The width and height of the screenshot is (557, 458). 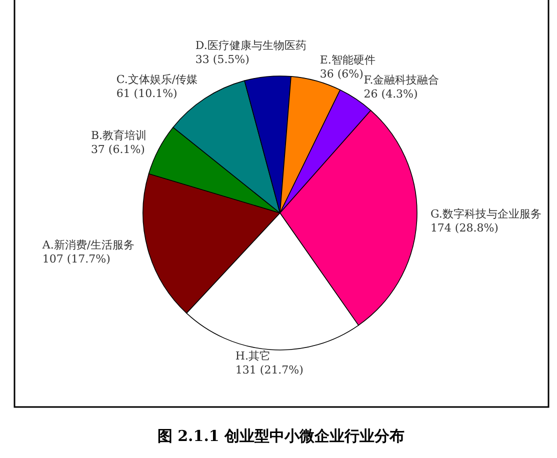 What do you see at coordinates (157, 79) in the screenshot?
I see `slice-label: C.文体娱乐/传媒` at bounding box center [157, 79].